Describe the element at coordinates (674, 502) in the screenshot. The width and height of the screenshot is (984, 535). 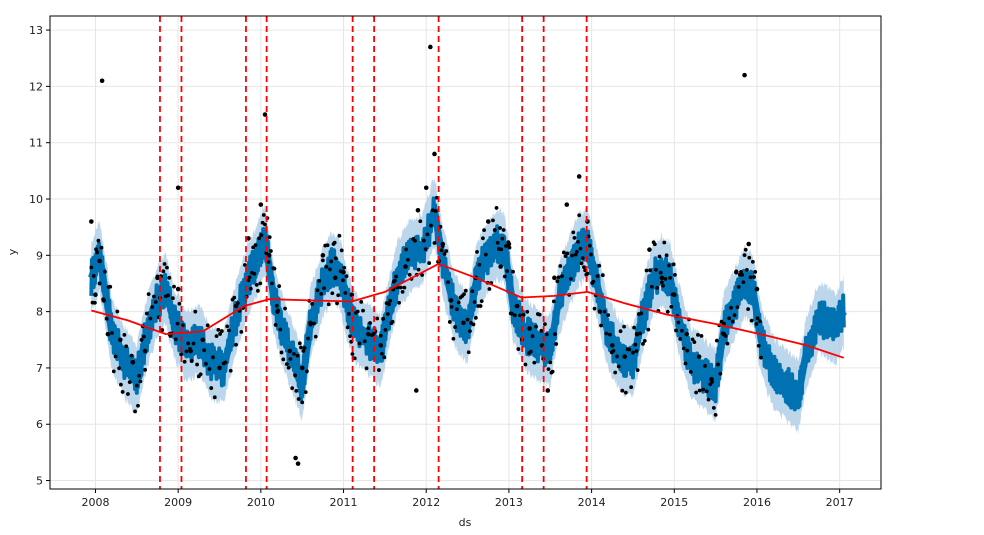
I see `x-tick-label: 2015` at that location.